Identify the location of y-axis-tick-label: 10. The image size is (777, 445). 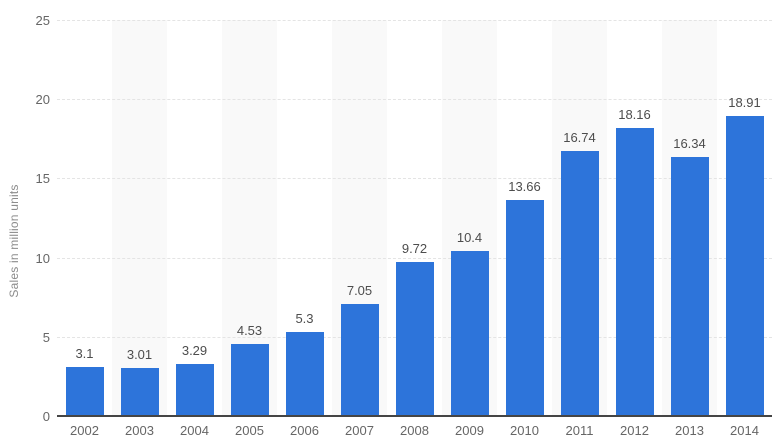
(42, 258).